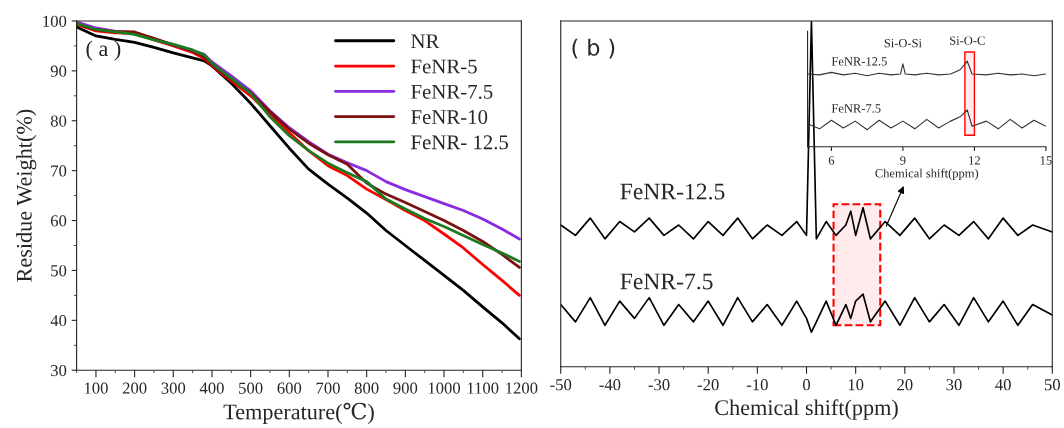  What do you see at coordinates (460, 142) in the screenshot?
I see `legend-label: FeNR- 12.5` at bounding box center [460, 142].